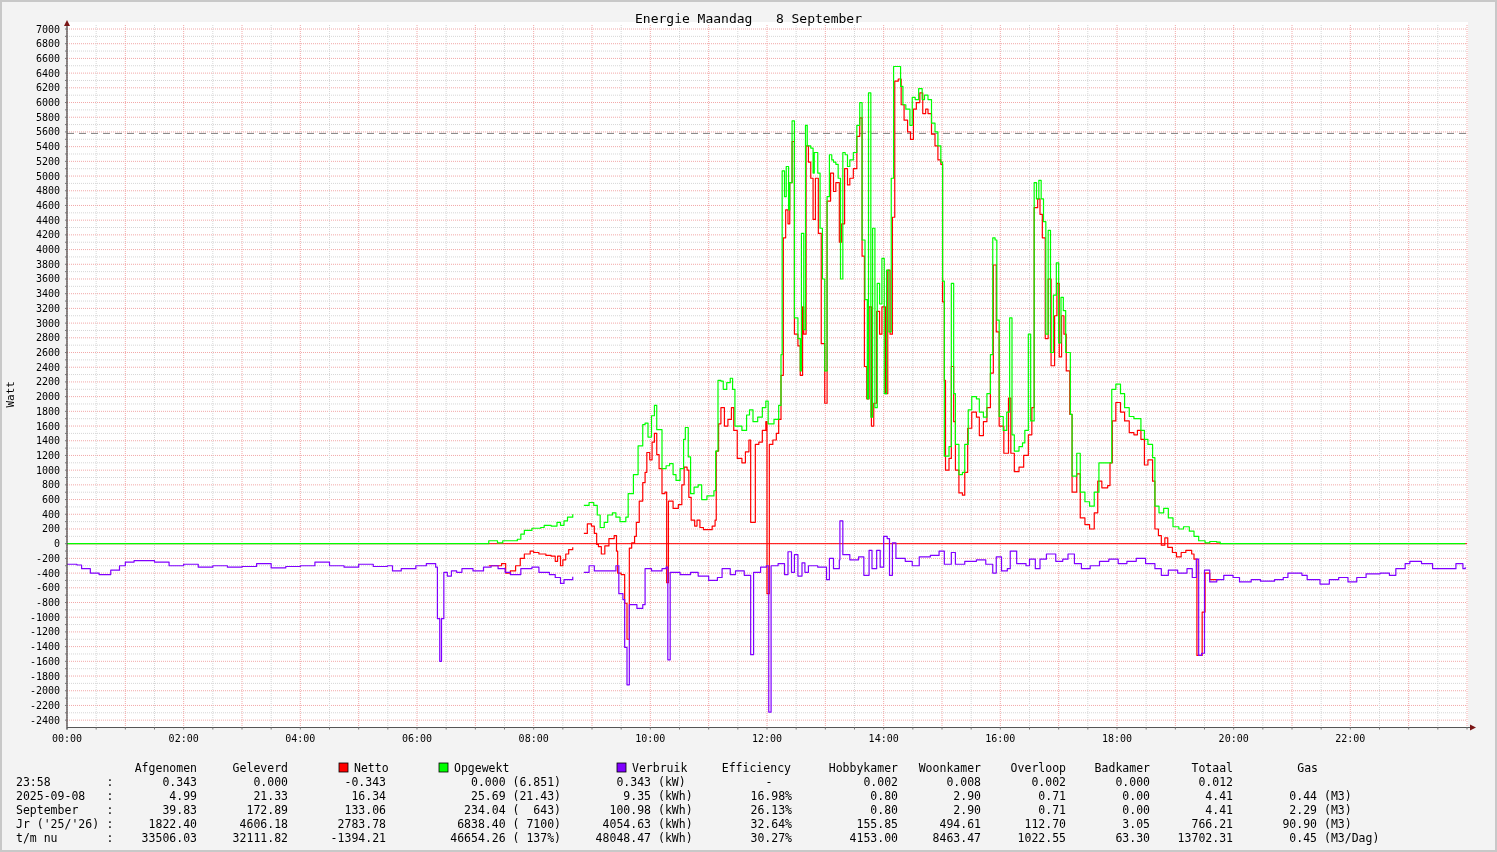 The width and height of the screenshot is (1497, 852). What do you see at coordinates (417, 738) in the screenshot?
I see `x-tick-label: 06:00` at bounding box center [417, 738].